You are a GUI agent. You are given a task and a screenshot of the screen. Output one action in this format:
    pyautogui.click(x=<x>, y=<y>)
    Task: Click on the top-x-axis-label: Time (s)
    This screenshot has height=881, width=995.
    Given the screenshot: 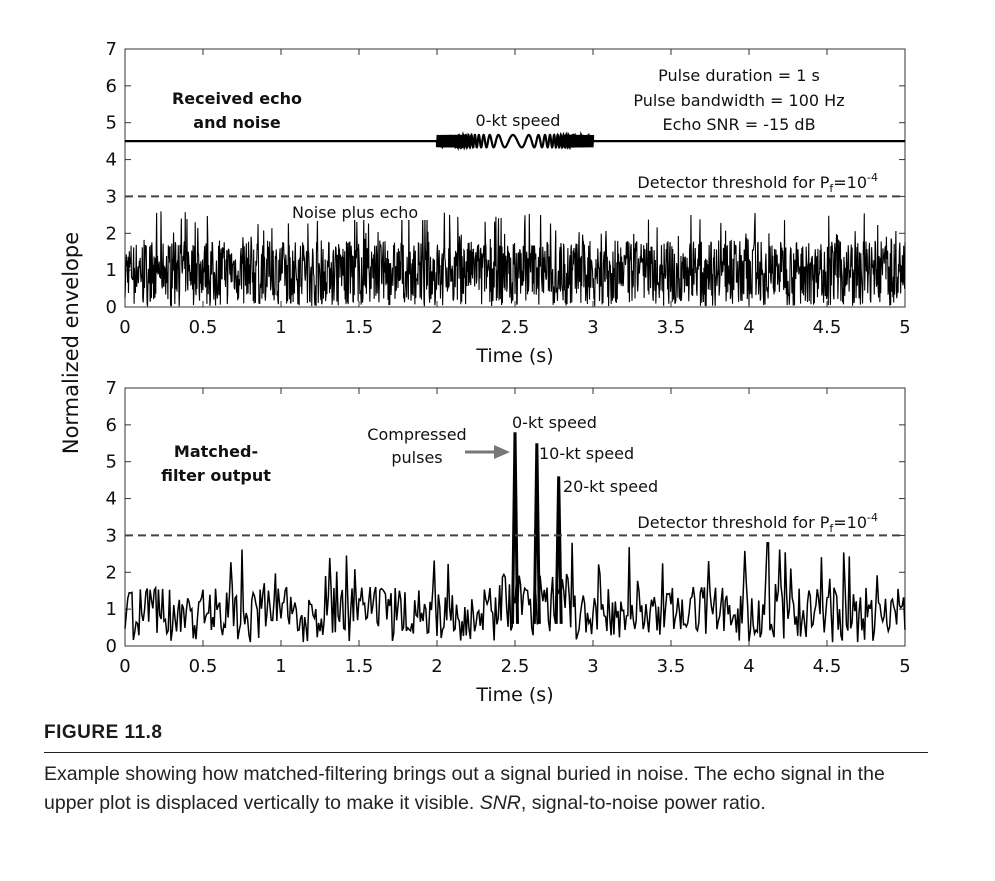 What is the action you would take?
    pyautogui.click(x=514, y=356)
    